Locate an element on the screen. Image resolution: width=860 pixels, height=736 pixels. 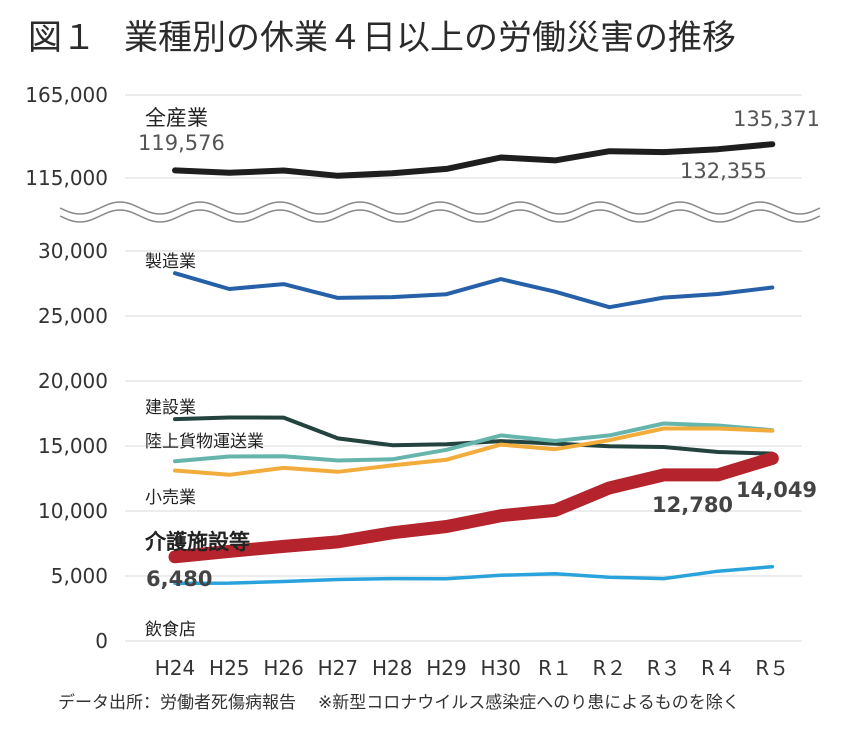
chart-title: 図１ 業種別の休業４日以上の労働災害の推移 is located at coordinates (382, 34).